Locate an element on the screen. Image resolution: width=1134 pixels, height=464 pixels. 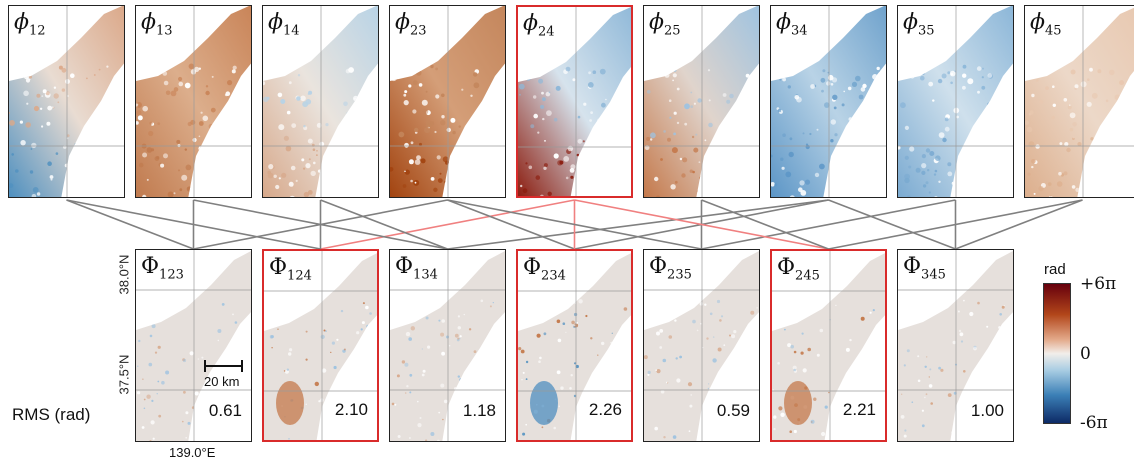
interferogram-panel-24: ϕ24 is located at coordinates (574, 101).